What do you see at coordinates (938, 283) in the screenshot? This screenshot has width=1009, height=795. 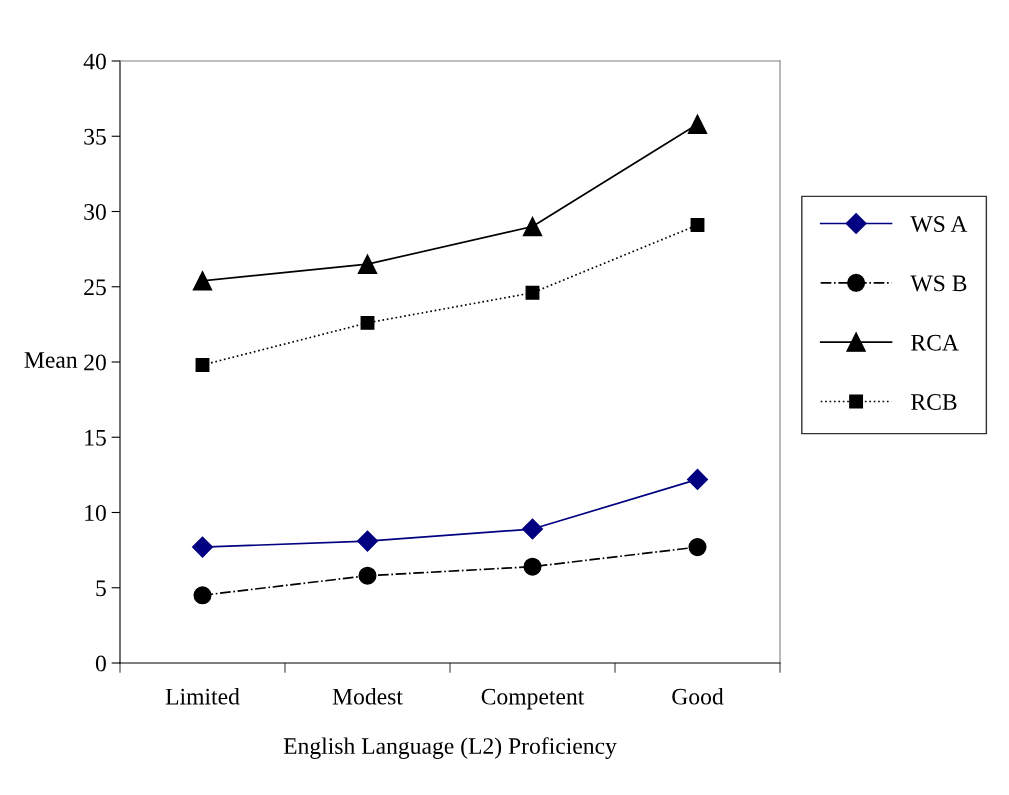 I see `legend-label: WS B` at bounding box center [938, 283].